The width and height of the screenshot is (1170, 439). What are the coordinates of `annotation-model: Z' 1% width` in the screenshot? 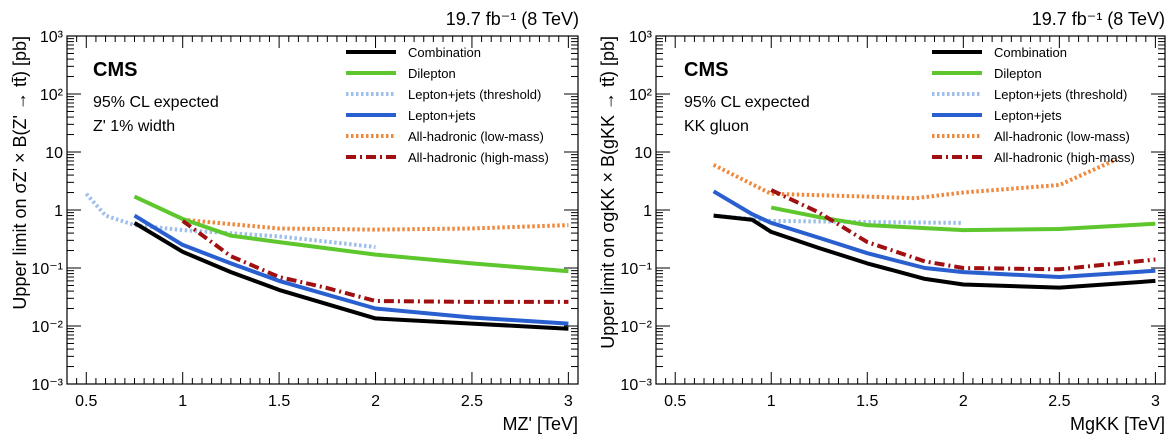 It's located at (134, 126).